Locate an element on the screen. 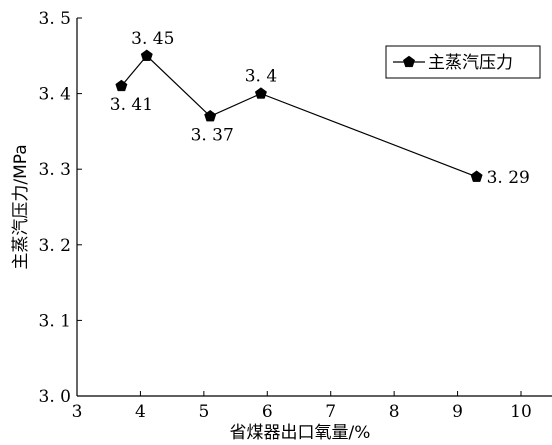  legend: 主蒸汽压力 is located at coordinates (463, 62).